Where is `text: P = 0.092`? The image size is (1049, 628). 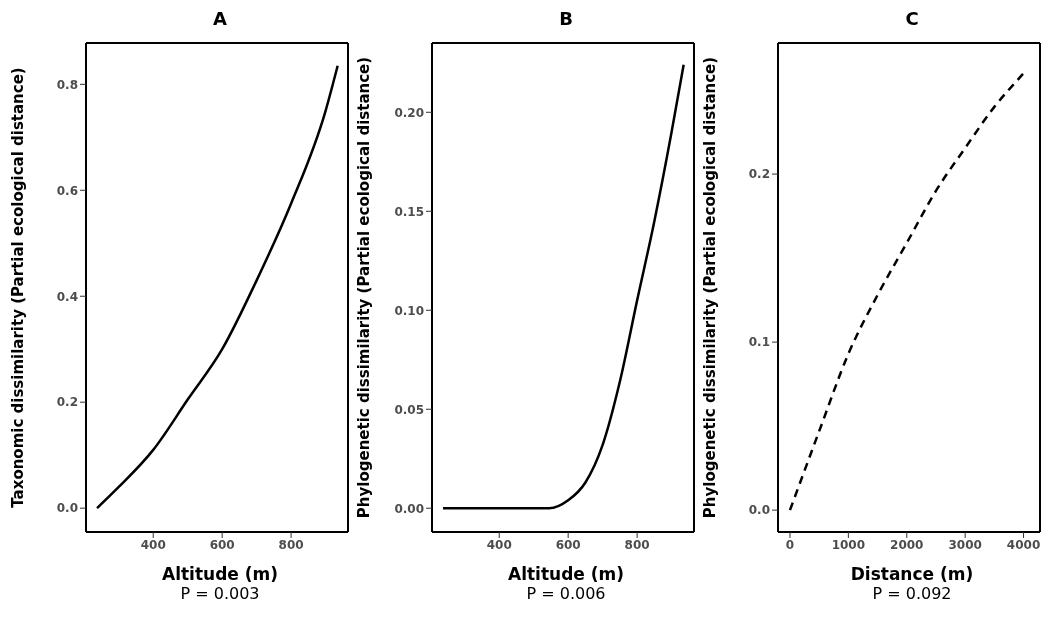 text: P = 0.092 is located at coordinates (912, 593).